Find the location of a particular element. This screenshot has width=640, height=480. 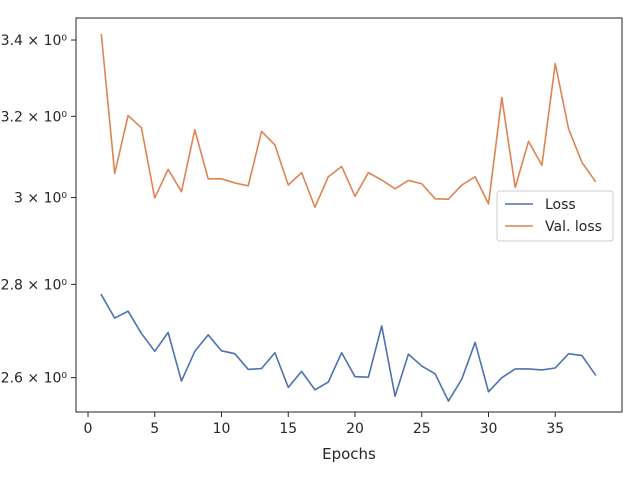

x-tick-label: 25 is located at coordinates (422, 429).